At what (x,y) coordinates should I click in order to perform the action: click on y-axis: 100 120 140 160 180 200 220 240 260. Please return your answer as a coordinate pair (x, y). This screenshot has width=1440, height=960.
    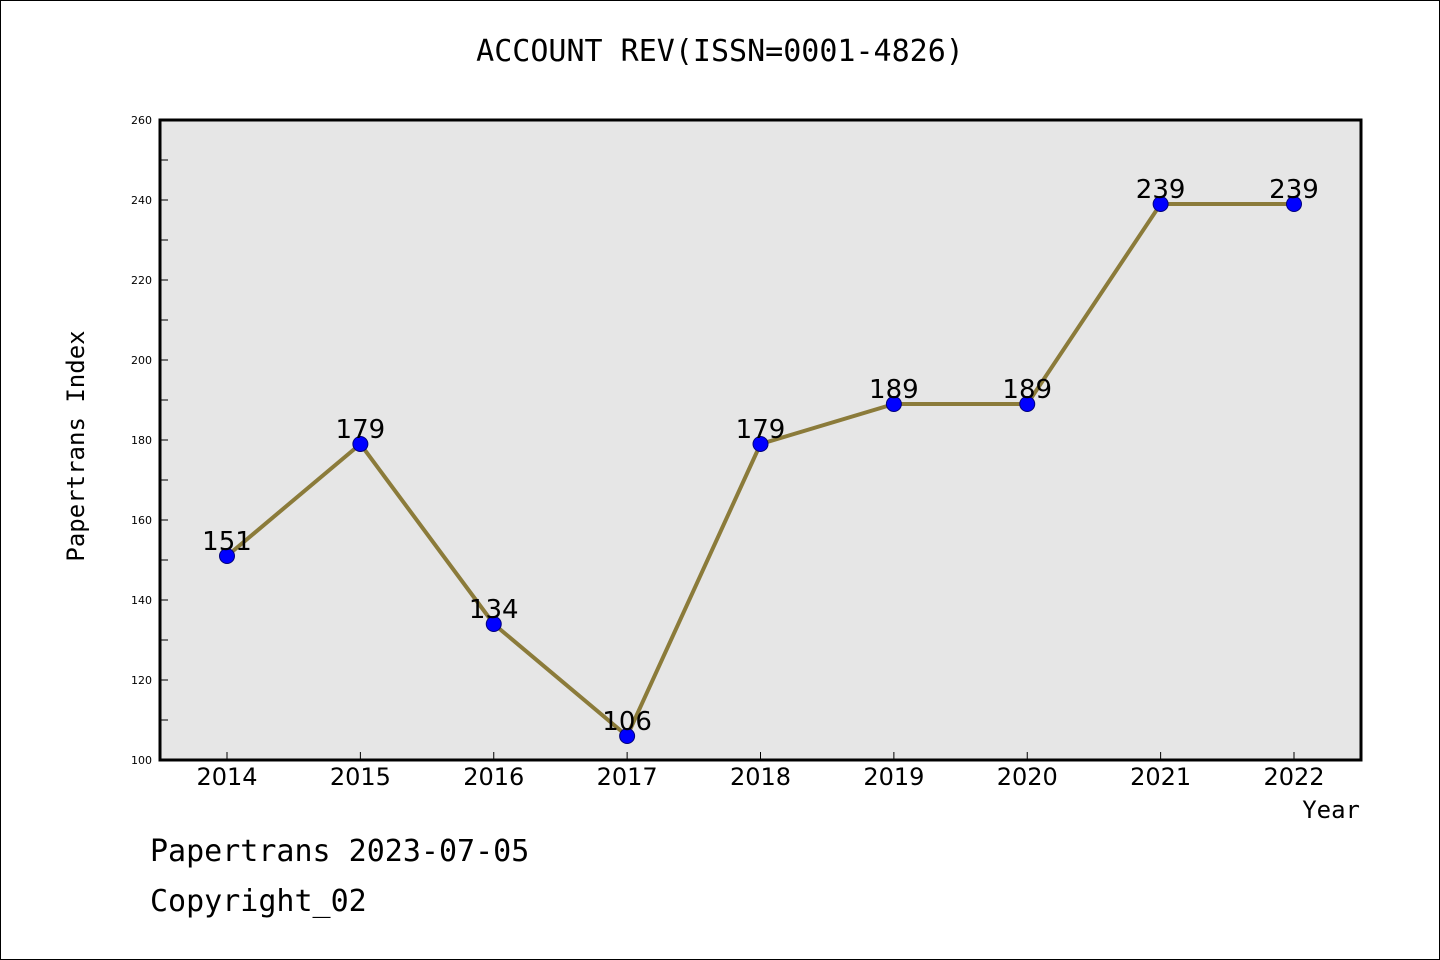
    Looking at the image, I should click on (149, 440).